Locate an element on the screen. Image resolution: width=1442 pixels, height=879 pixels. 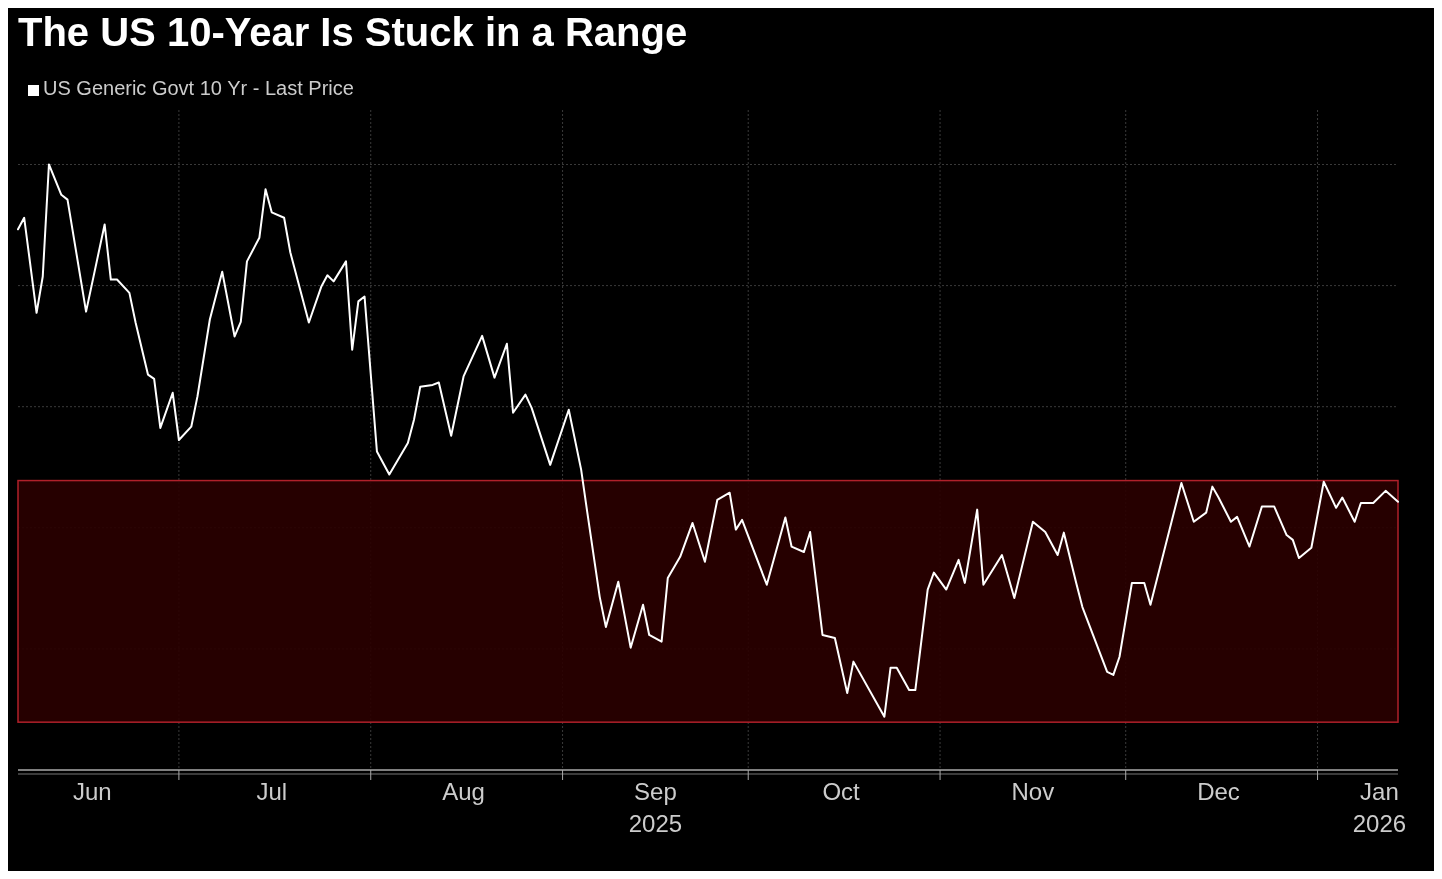
x-tick-label: Aug is located at coordinates (463, 791).